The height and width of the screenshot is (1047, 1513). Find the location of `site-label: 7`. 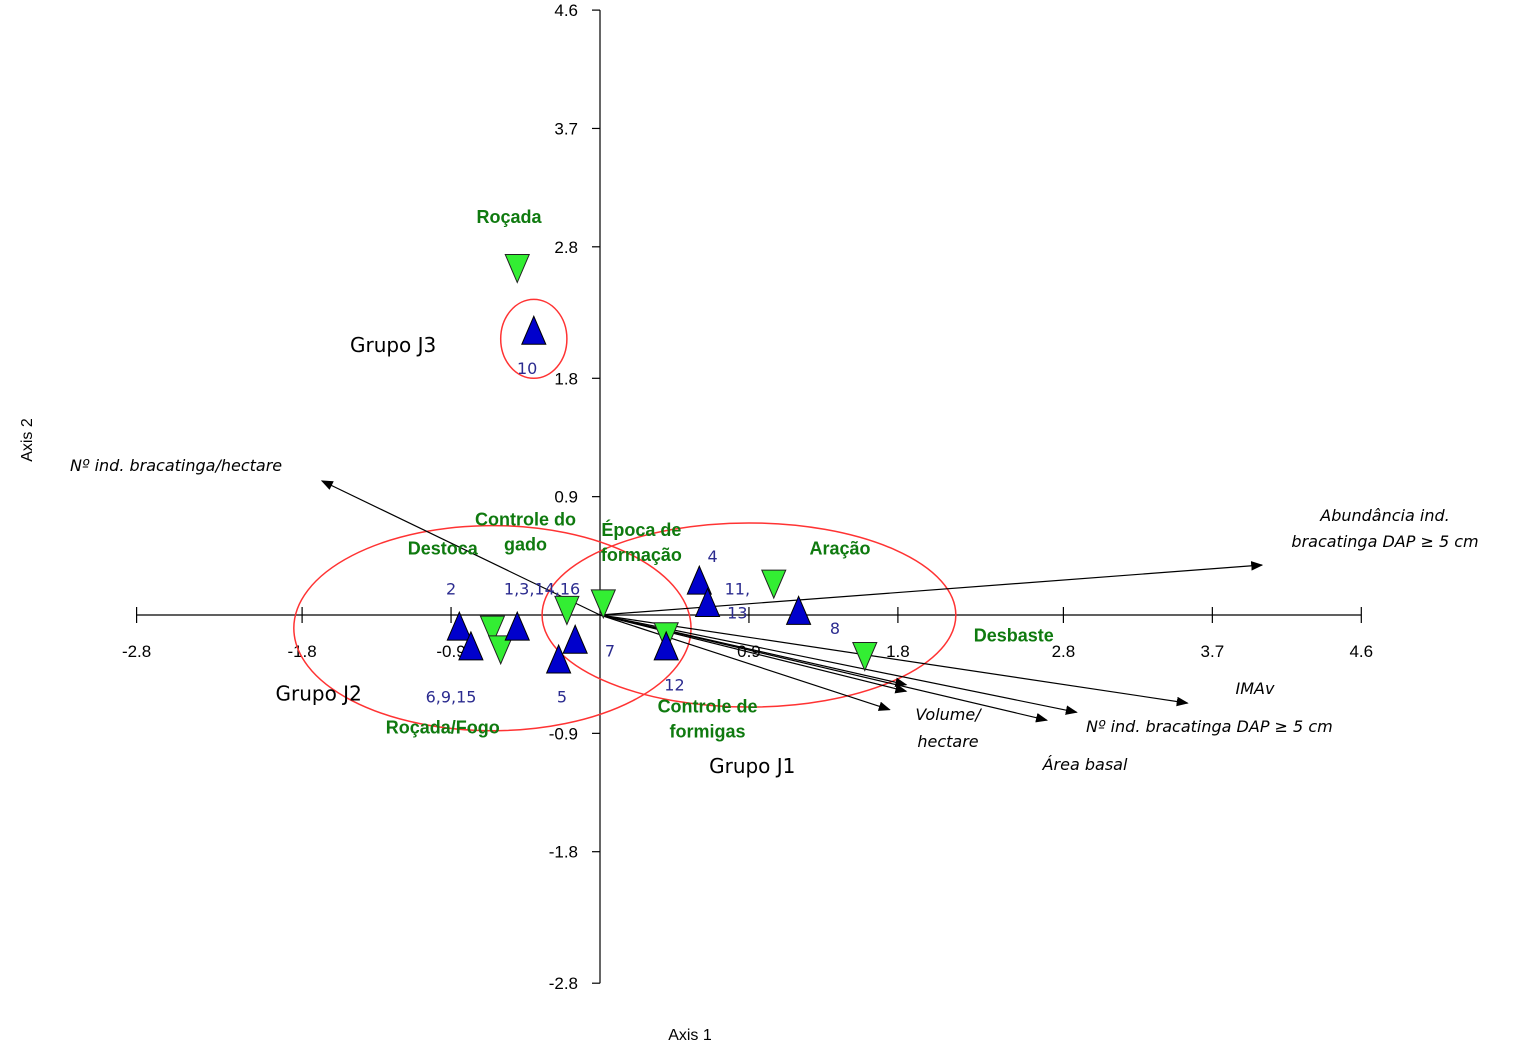

site-label: 7 is located at coordinates (610, 651).